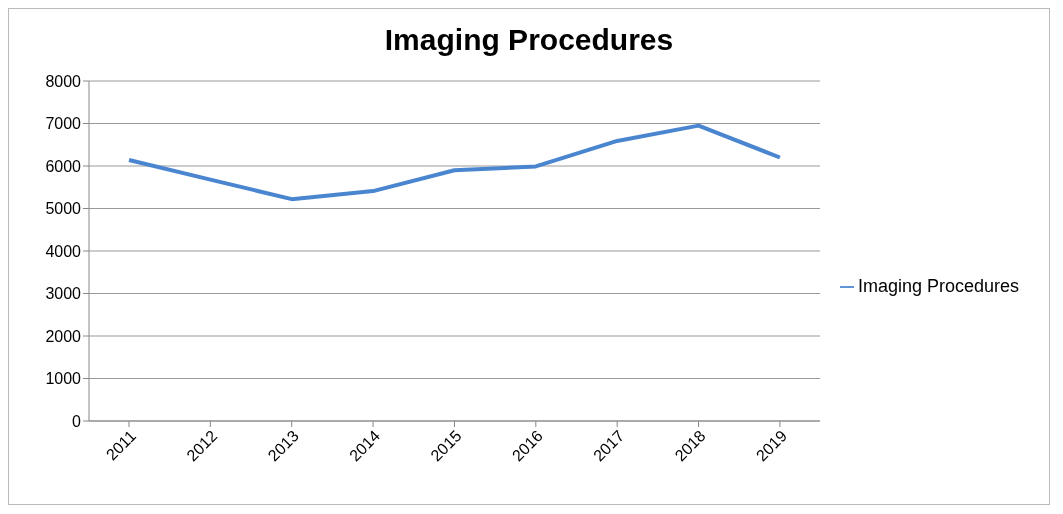 The image size is (1063, 514). I want to click on y-tick-label: 2000, so click(63, 336).